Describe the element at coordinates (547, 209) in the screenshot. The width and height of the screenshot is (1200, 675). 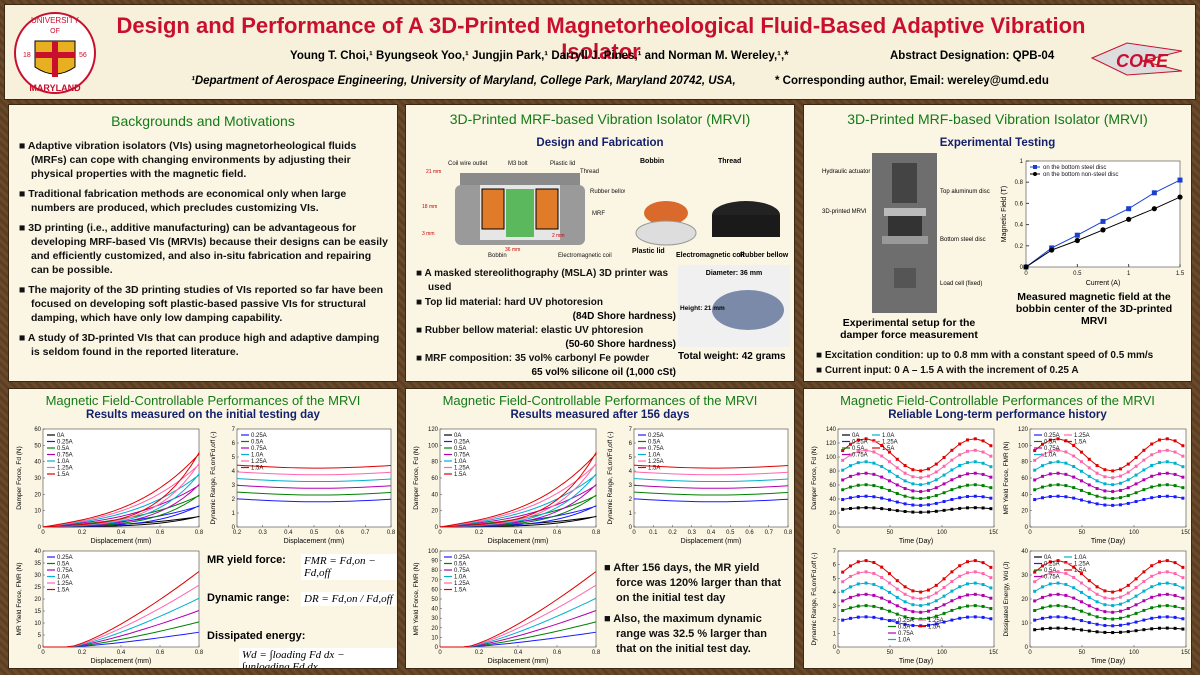
I see `coil` at that location.